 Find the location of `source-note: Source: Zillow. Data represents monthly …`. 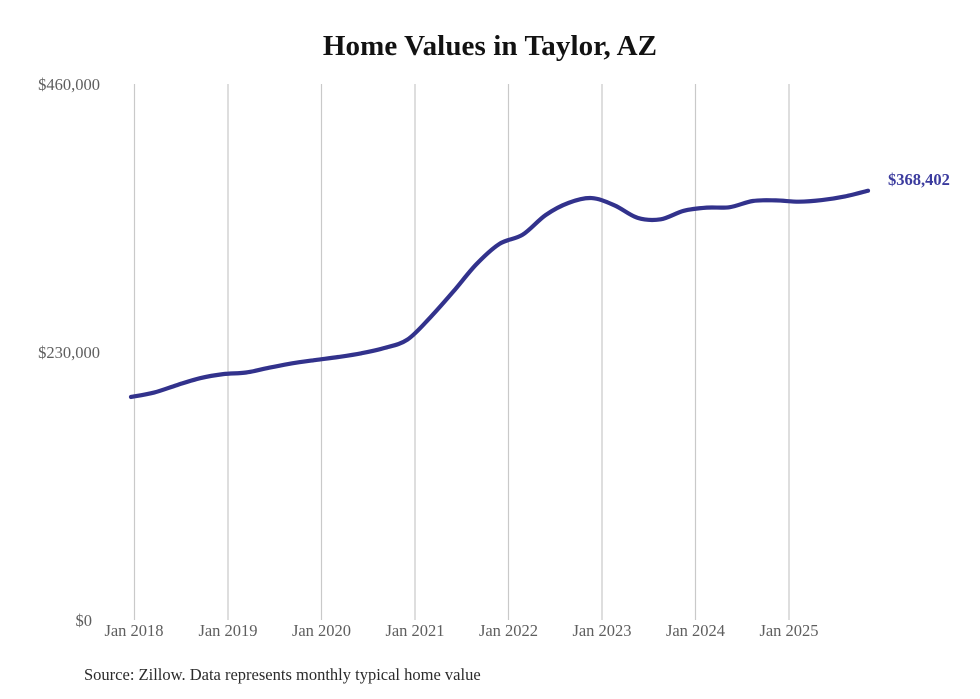

source-note: Source: Zillow. Data represents monthly … is located at coordinates (282, 674).